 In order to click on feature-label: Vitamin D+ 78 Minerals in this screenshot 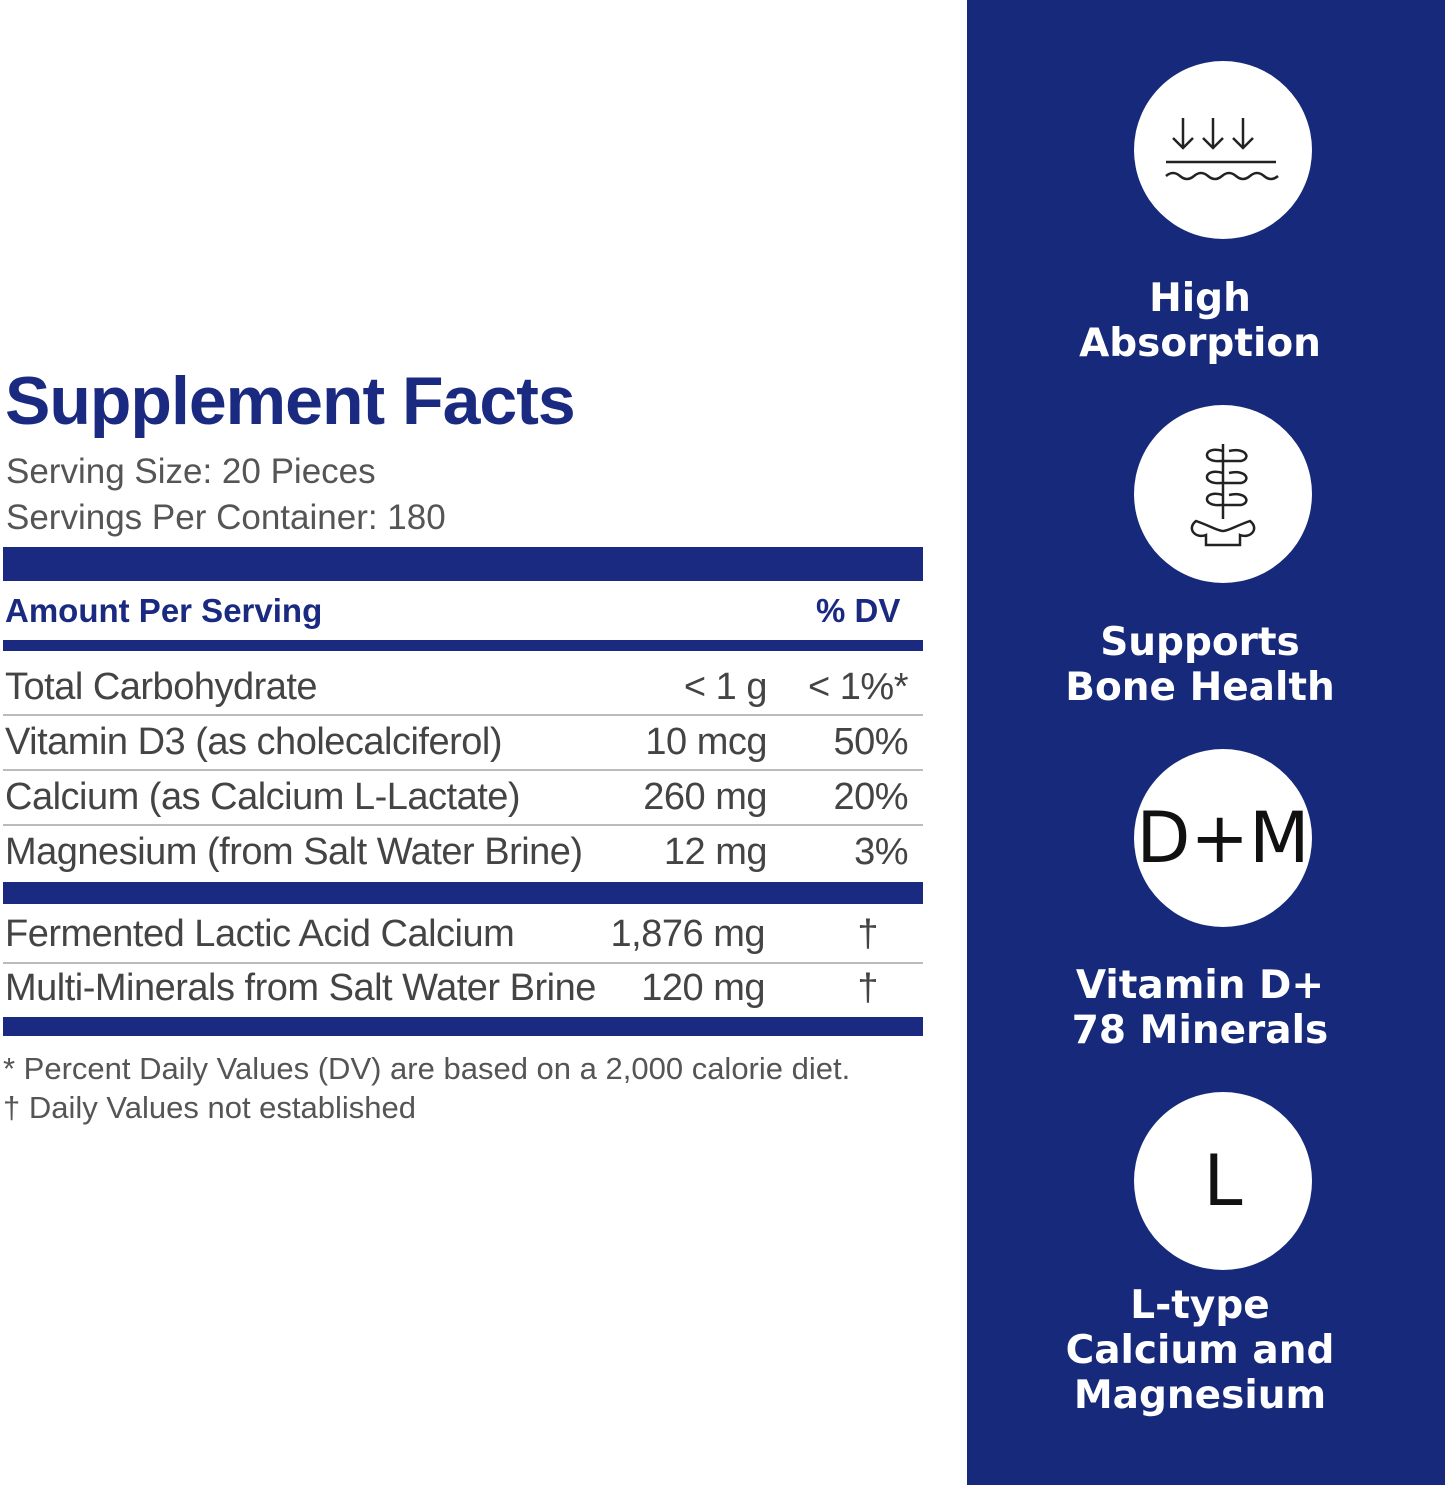, I will do `click(1200, 1008)`.